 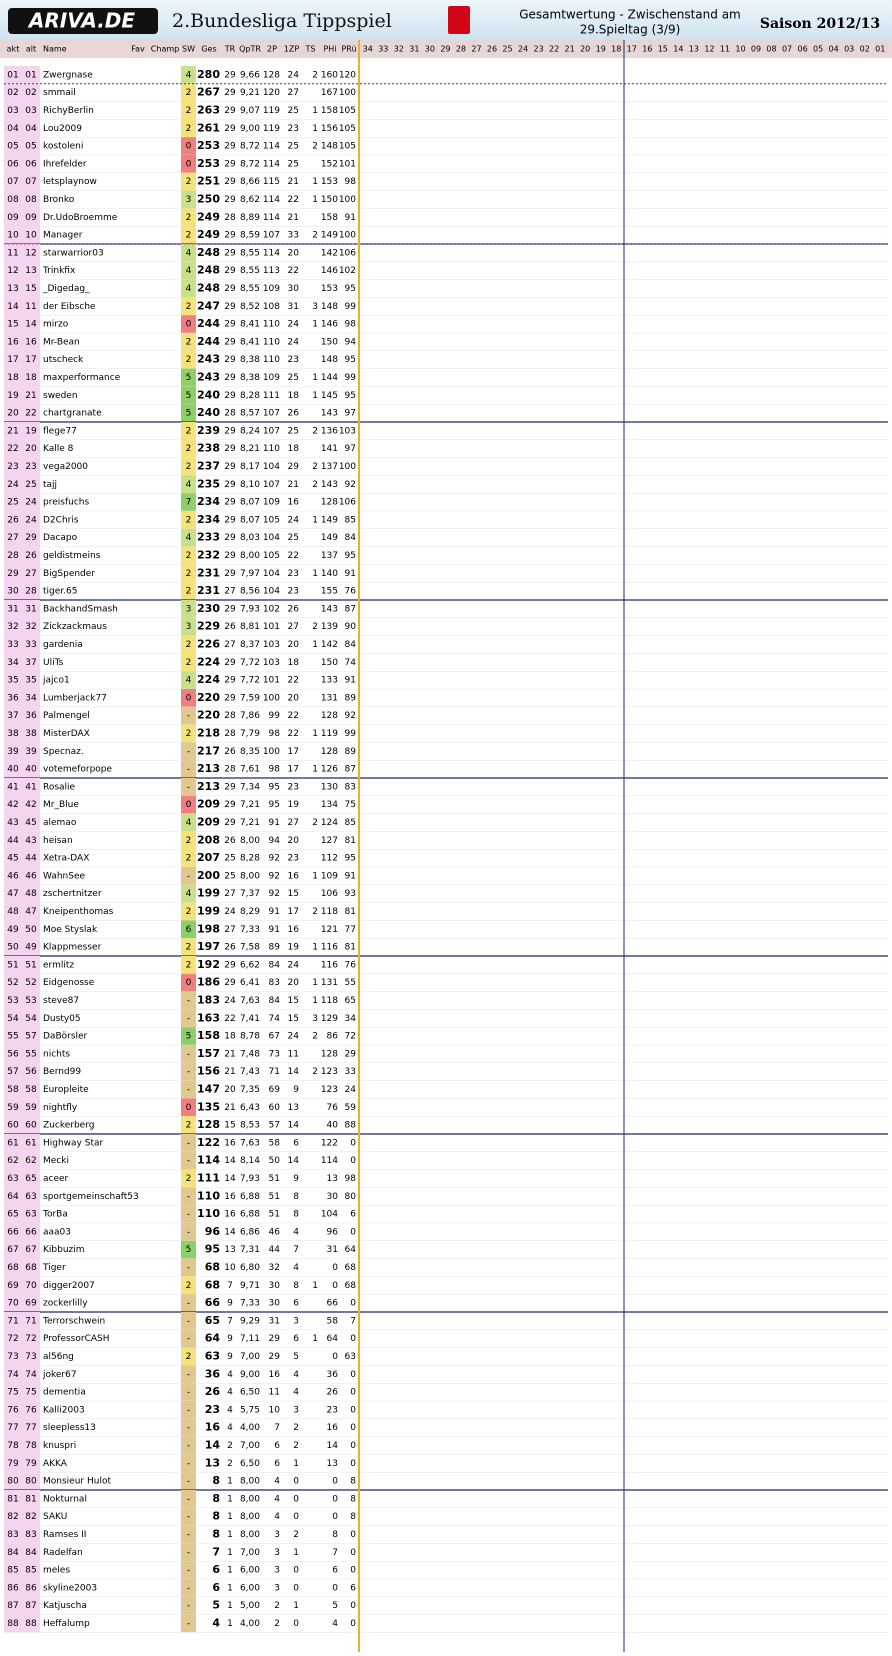 I want to click on cell: 4, so click(x=189, y=271).